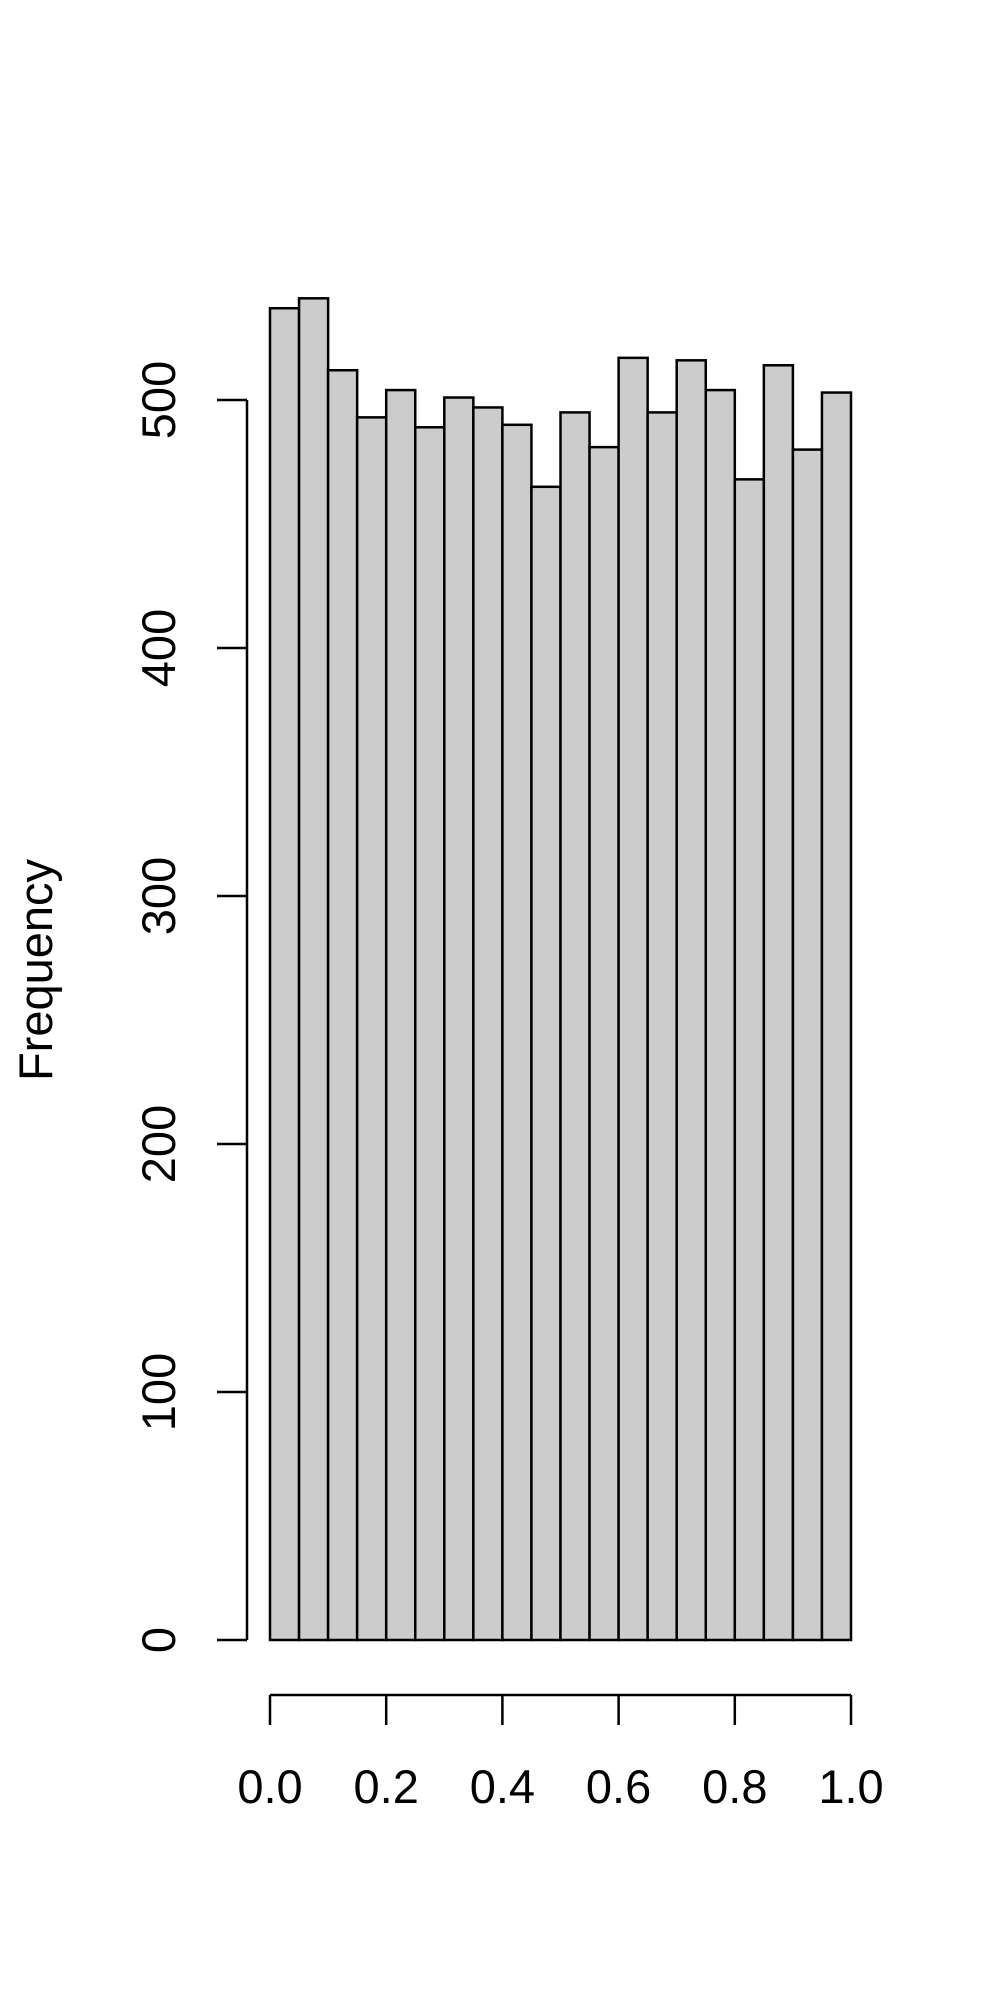 The image size is (1000, 2000). Describe the element at coordinates (734, 1786) in the screenshot. I see `x-tick-label: 0.8` at that location.